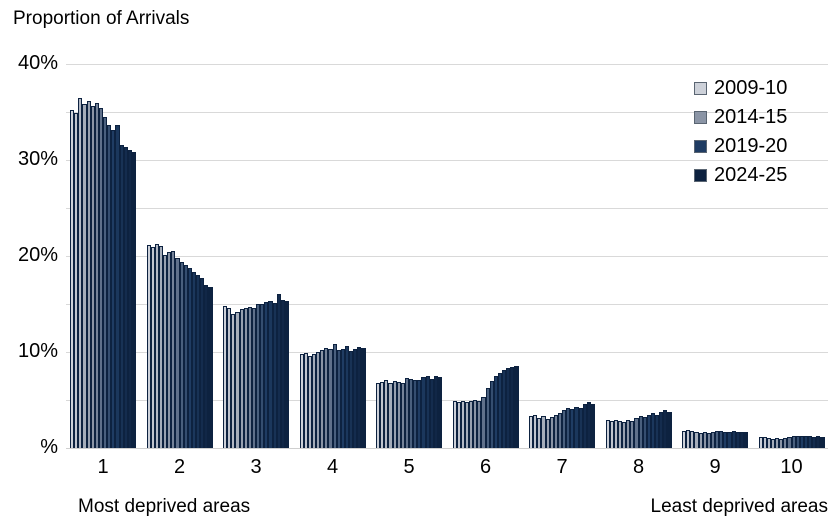 This screenshot has height=532, width=838. What do you see at coordinates (37, 255) in the screenshot?
I see `y-axis-tick-20pct: 20%` at bounding box center [37, 255].